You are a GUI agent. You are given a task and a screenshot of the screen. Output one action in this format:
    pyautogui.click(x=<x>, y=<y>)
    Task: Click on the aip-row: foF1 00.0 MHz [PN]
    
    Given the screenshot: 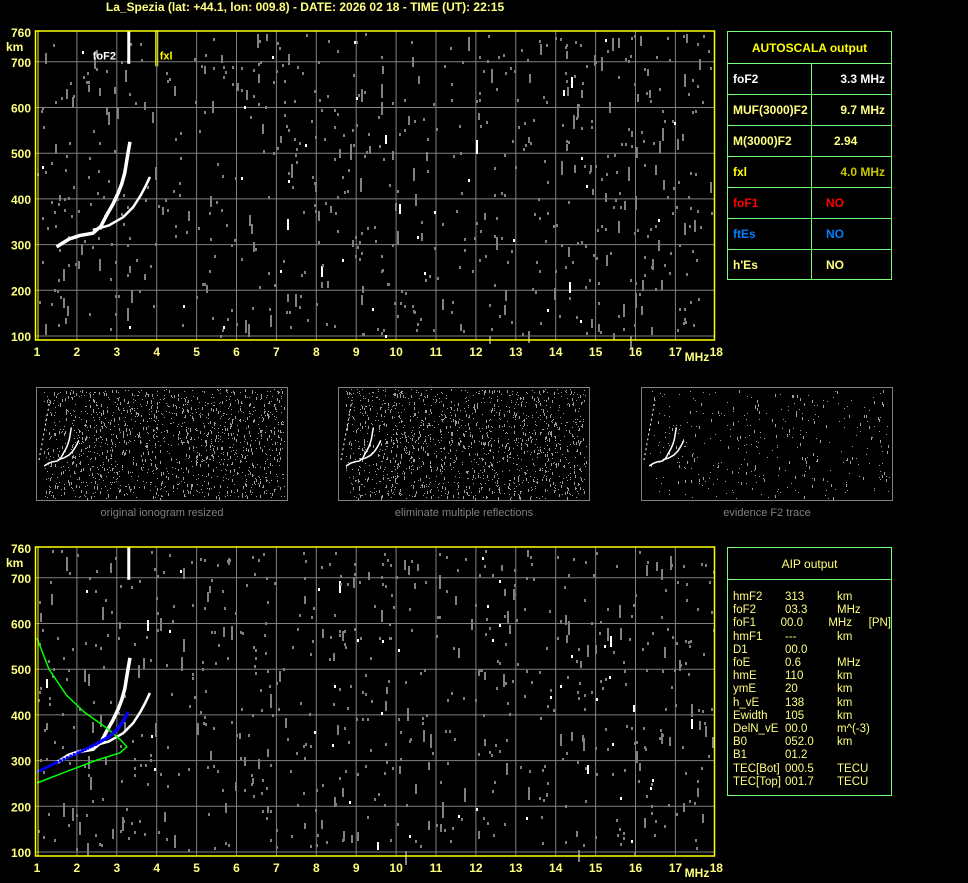 What is the action you would take?
    pyautogui.click(x=812, y=623)
    